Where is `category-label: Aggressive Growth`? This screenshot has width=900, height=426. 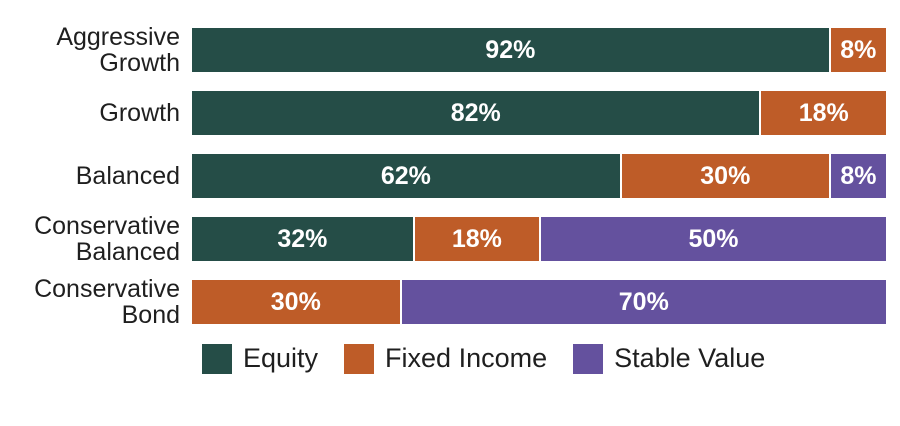 category-label: Aggressive Growth is located at coordinates (118, 49).